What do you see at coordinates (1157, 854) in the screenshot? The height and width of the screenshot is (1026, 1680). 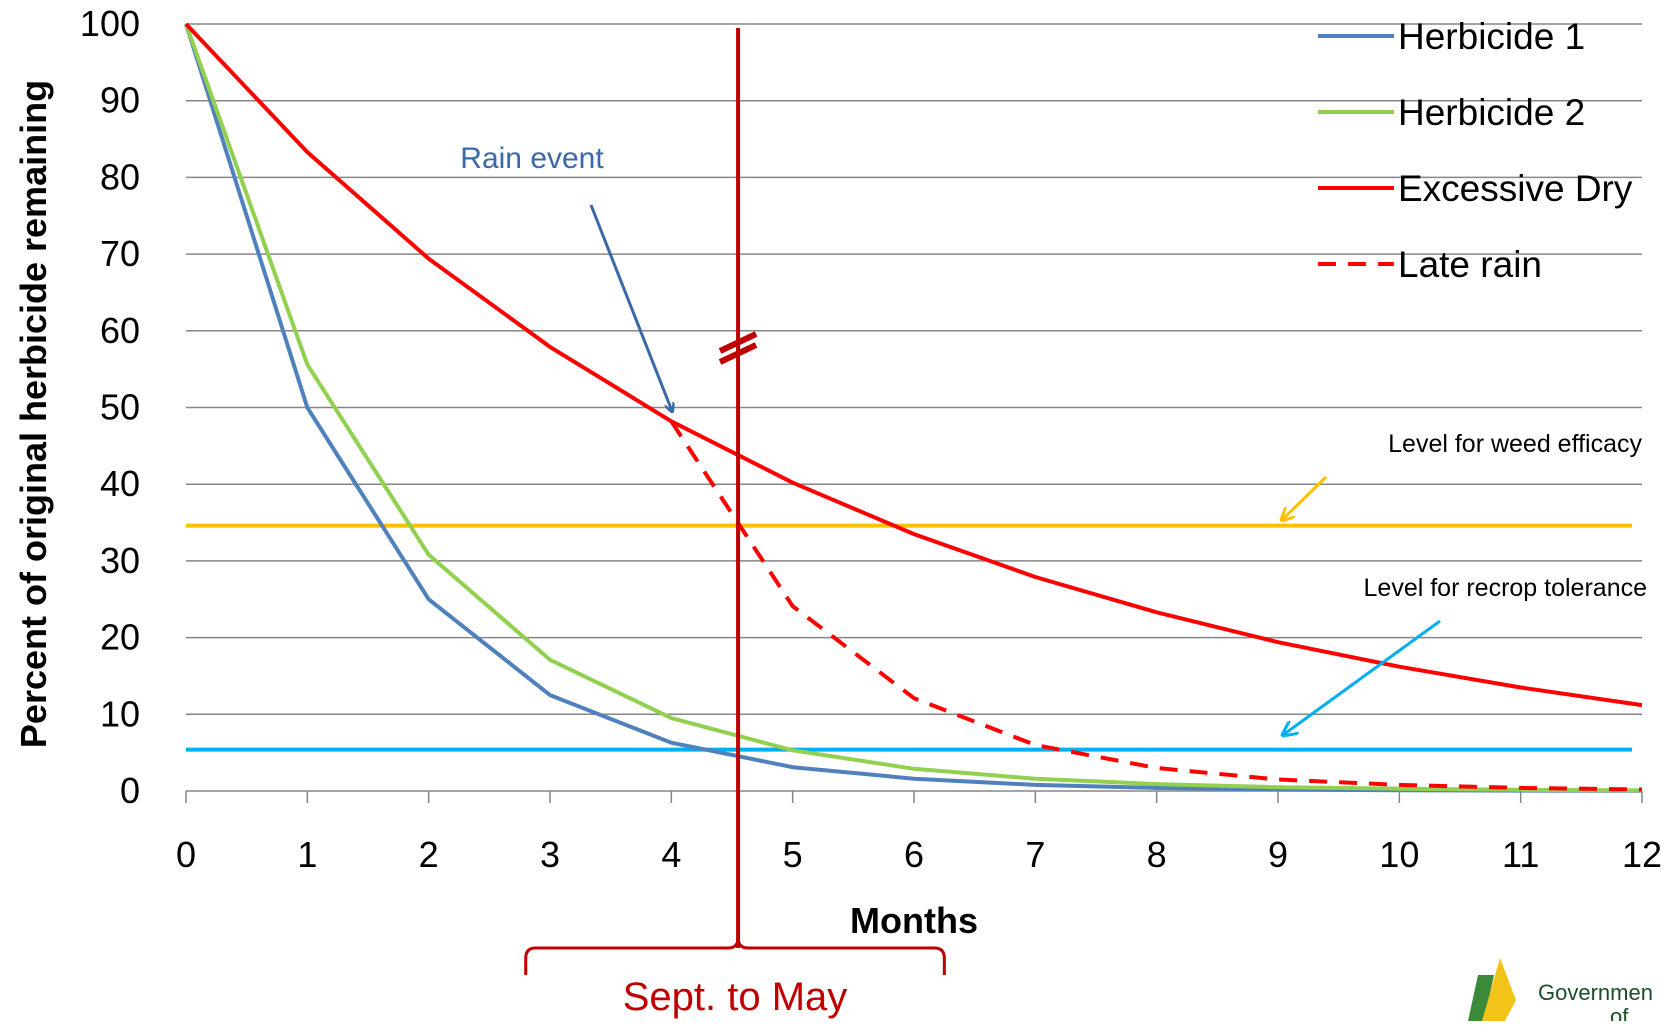 I see `x-tick-label: 8` at bounding box center [1157, 854].